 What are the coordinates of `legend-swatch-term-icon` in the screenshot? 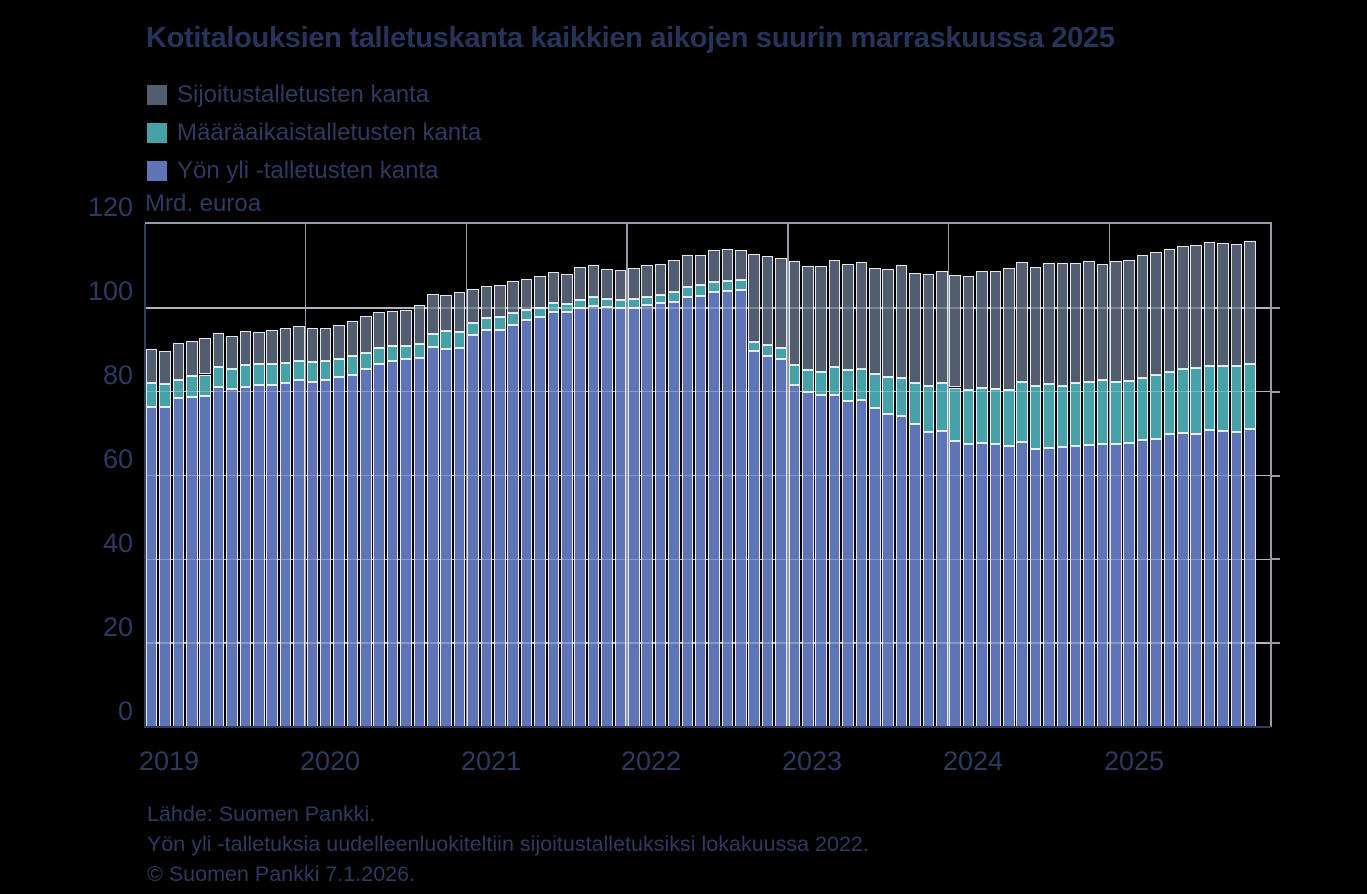 It's located at (157, 133).